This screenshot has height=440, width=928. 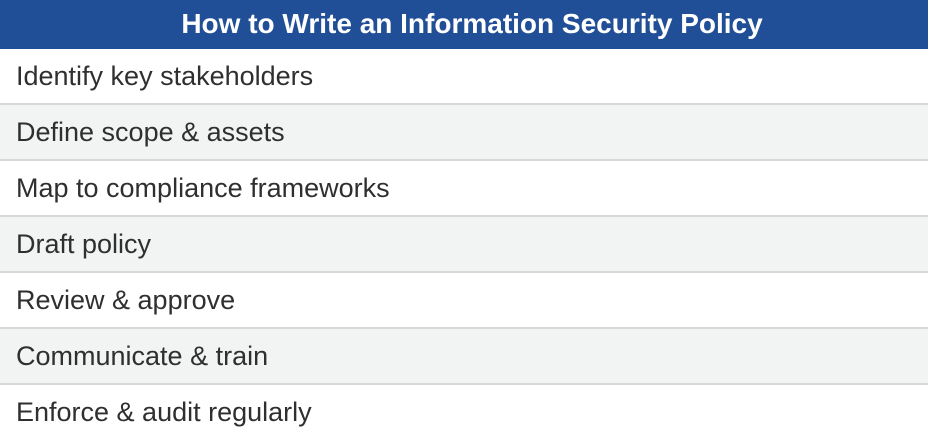 I want to click on step-enforce-audit: Enforce & audit regularly, so click(x=464, y=411).